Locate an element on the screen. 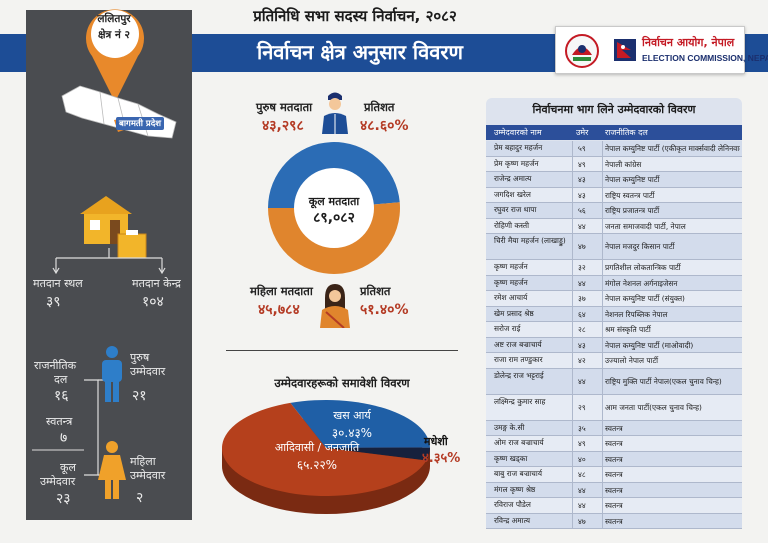 The width and height of the screenshot is (768, 543). candidate-age: ४२ is located at coordinates (582, 360).